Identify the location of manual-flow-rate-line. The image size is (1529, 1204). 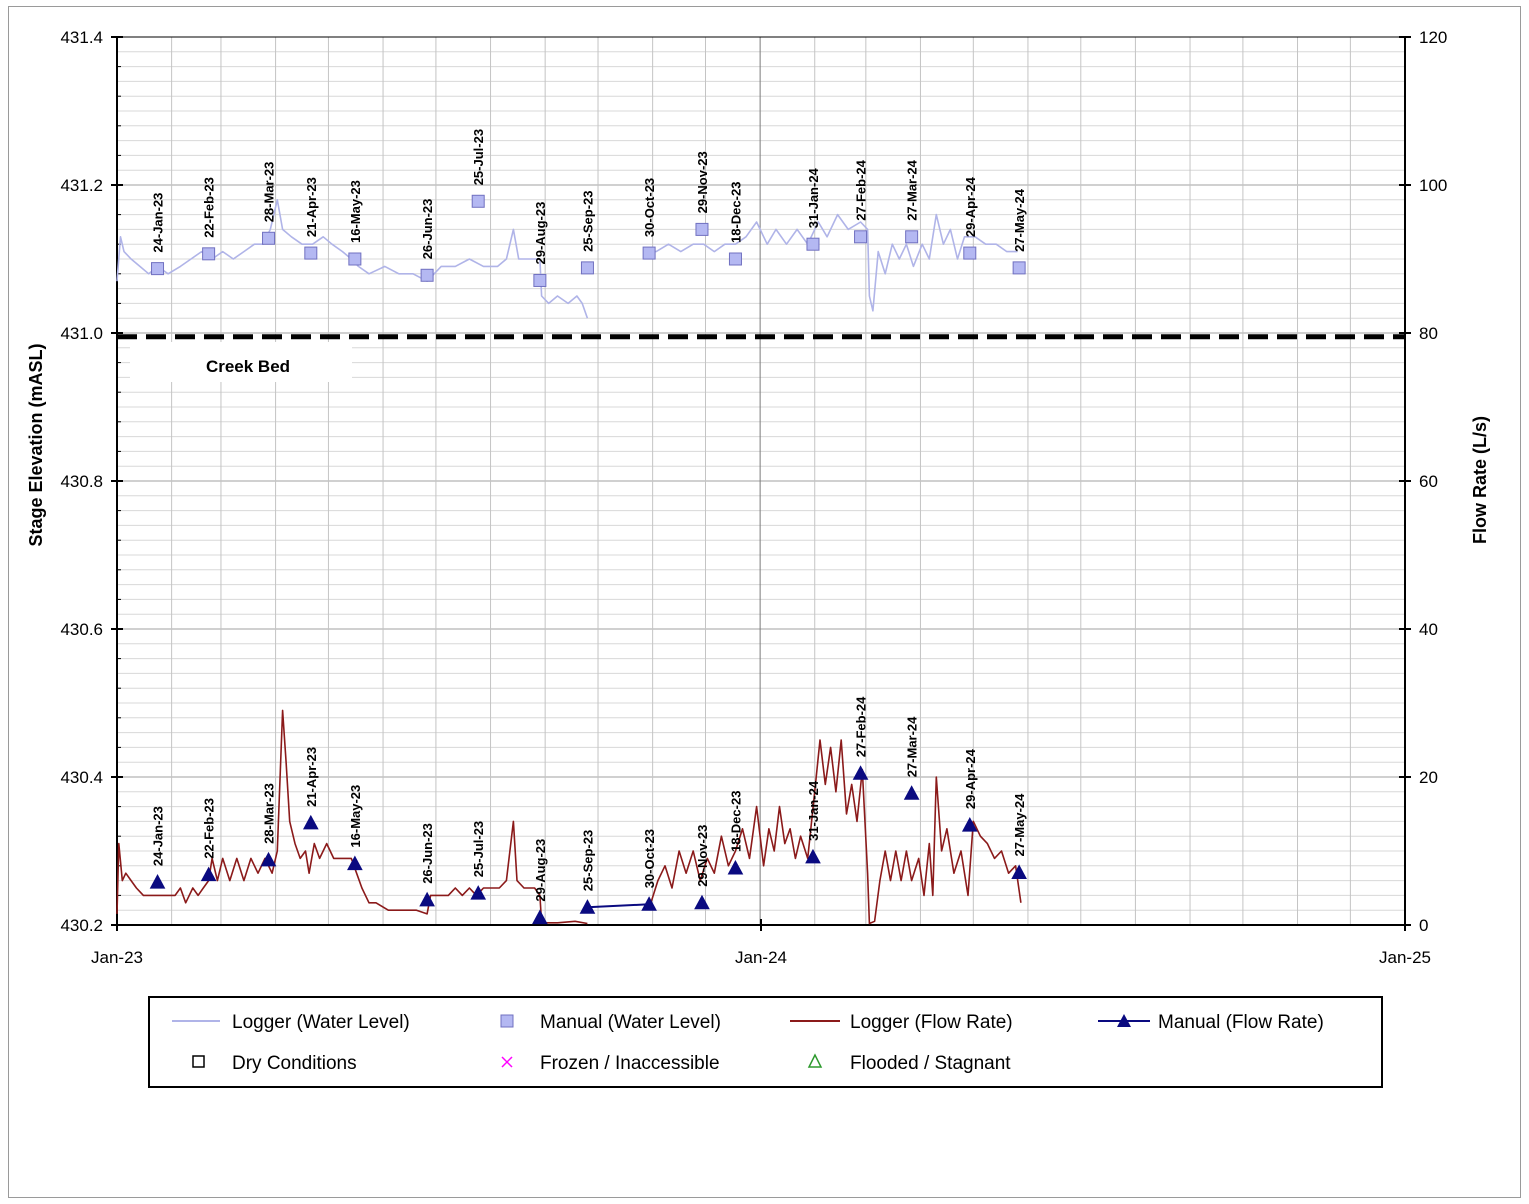
(618, 906).